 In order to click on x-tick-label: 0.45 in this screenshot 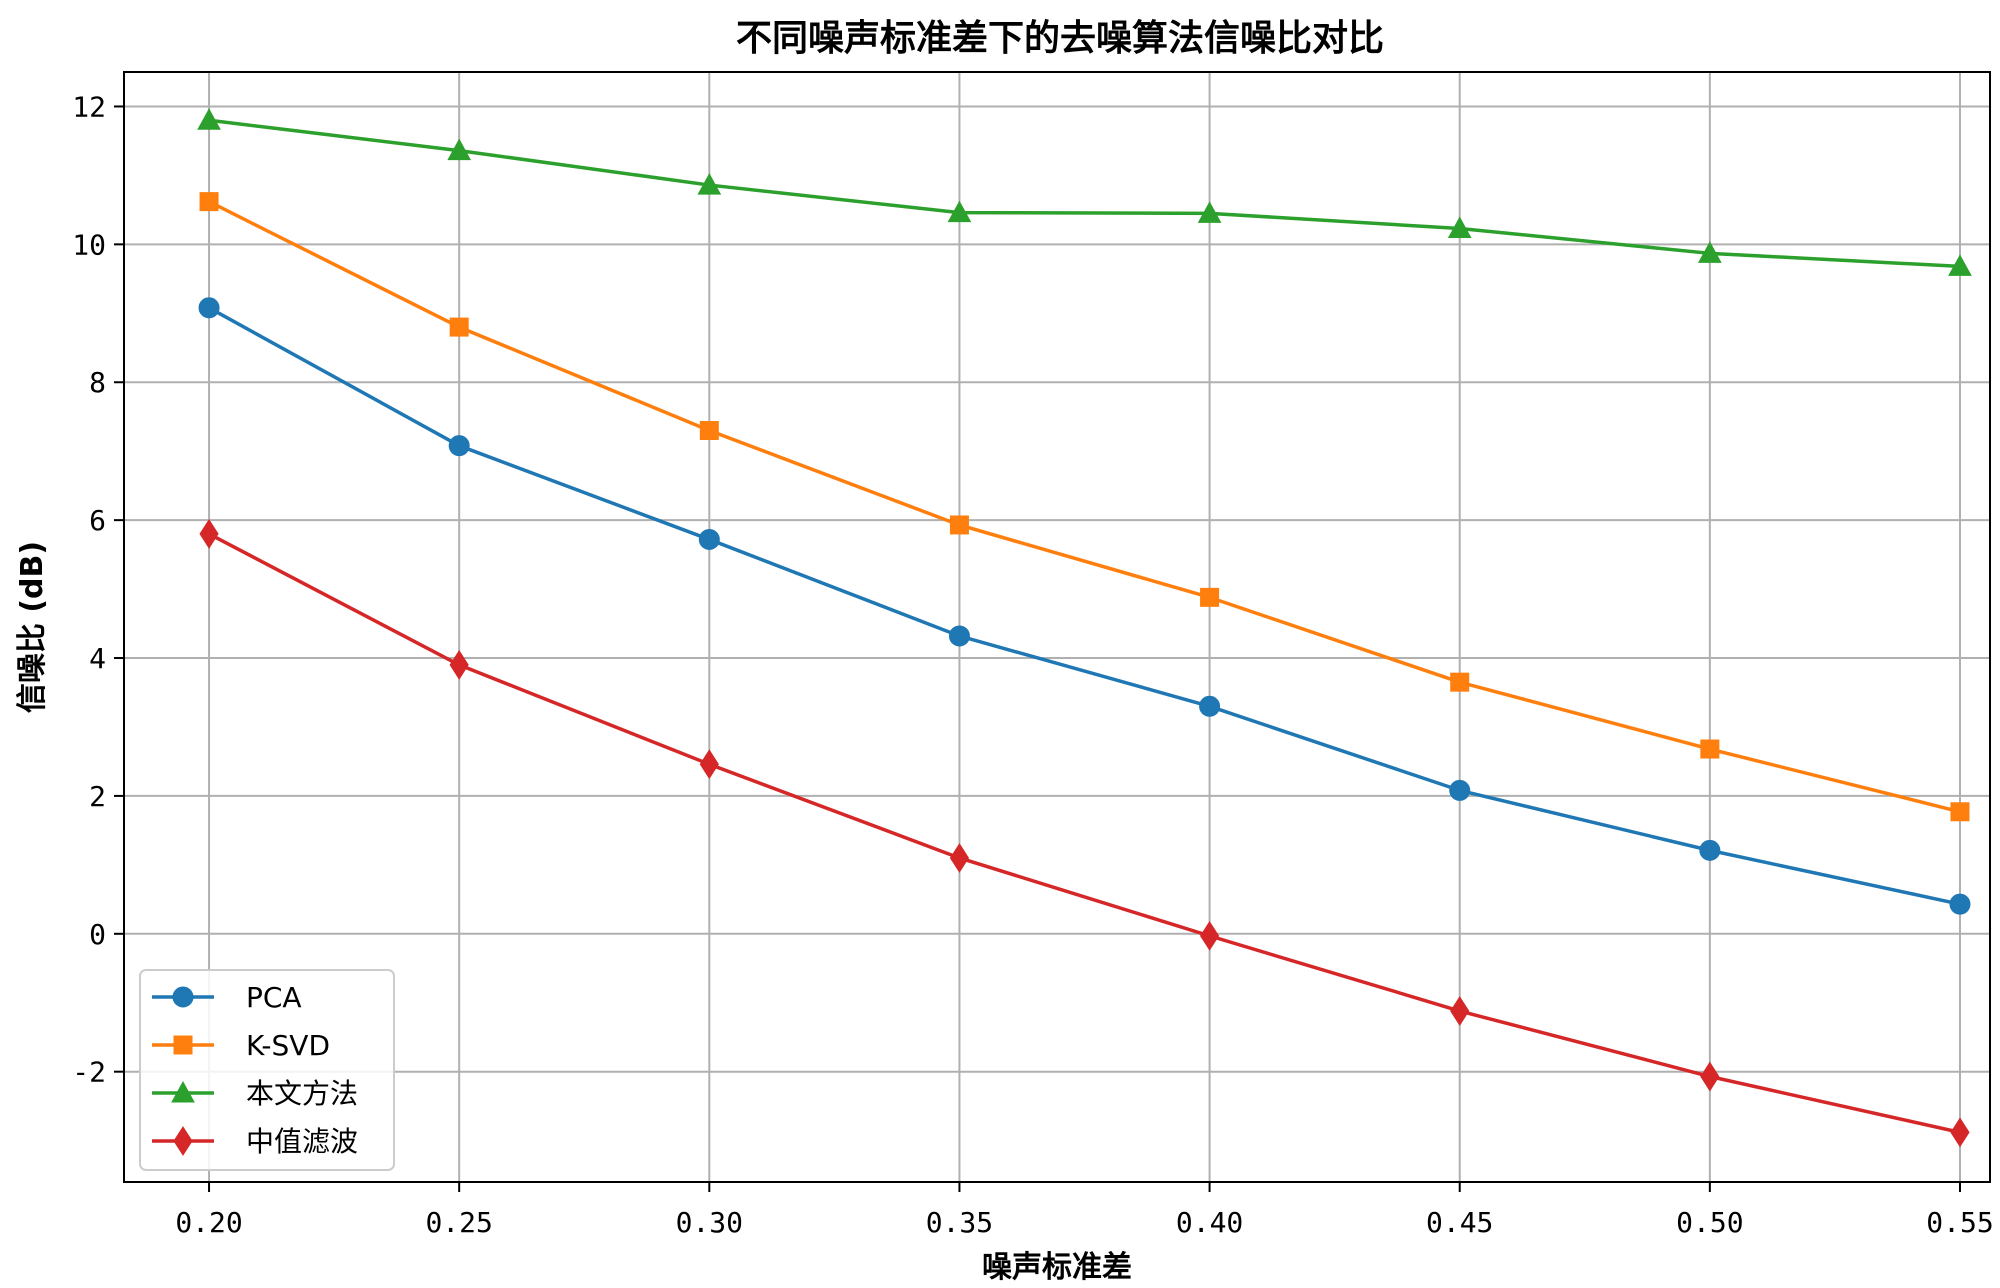, I will do `click(1459, 1222)`.